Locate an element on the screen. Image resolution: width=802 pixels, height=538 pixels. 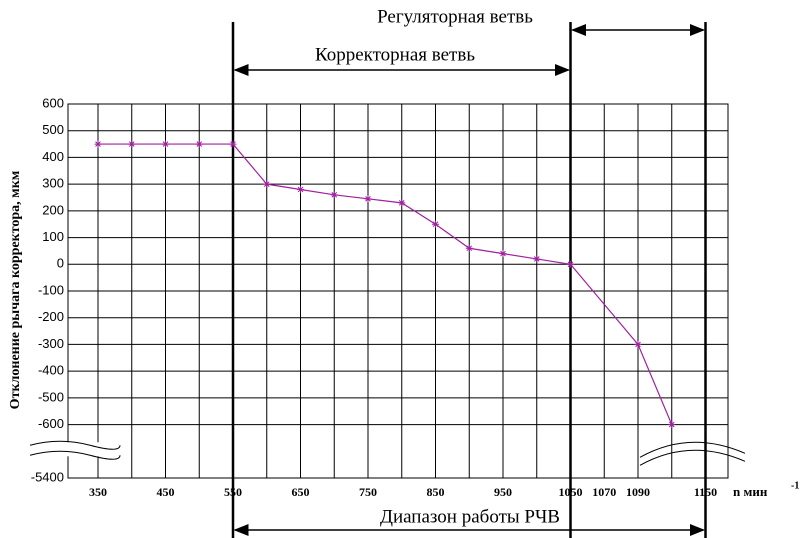
y-tick-label: -300 is located at coordinates (51, 343).